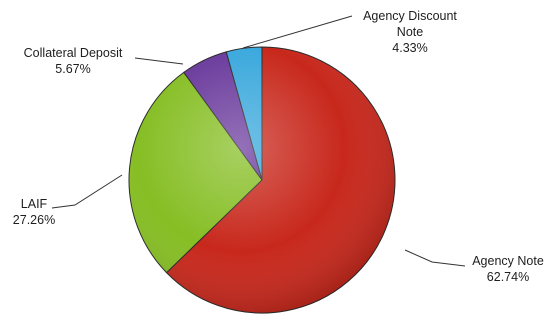 The height and width of the screenshot is (333, 550). Describe the element at coordinates (159, 61) in the screenshot. I see `leader-line-collateral-deposit` at that location.